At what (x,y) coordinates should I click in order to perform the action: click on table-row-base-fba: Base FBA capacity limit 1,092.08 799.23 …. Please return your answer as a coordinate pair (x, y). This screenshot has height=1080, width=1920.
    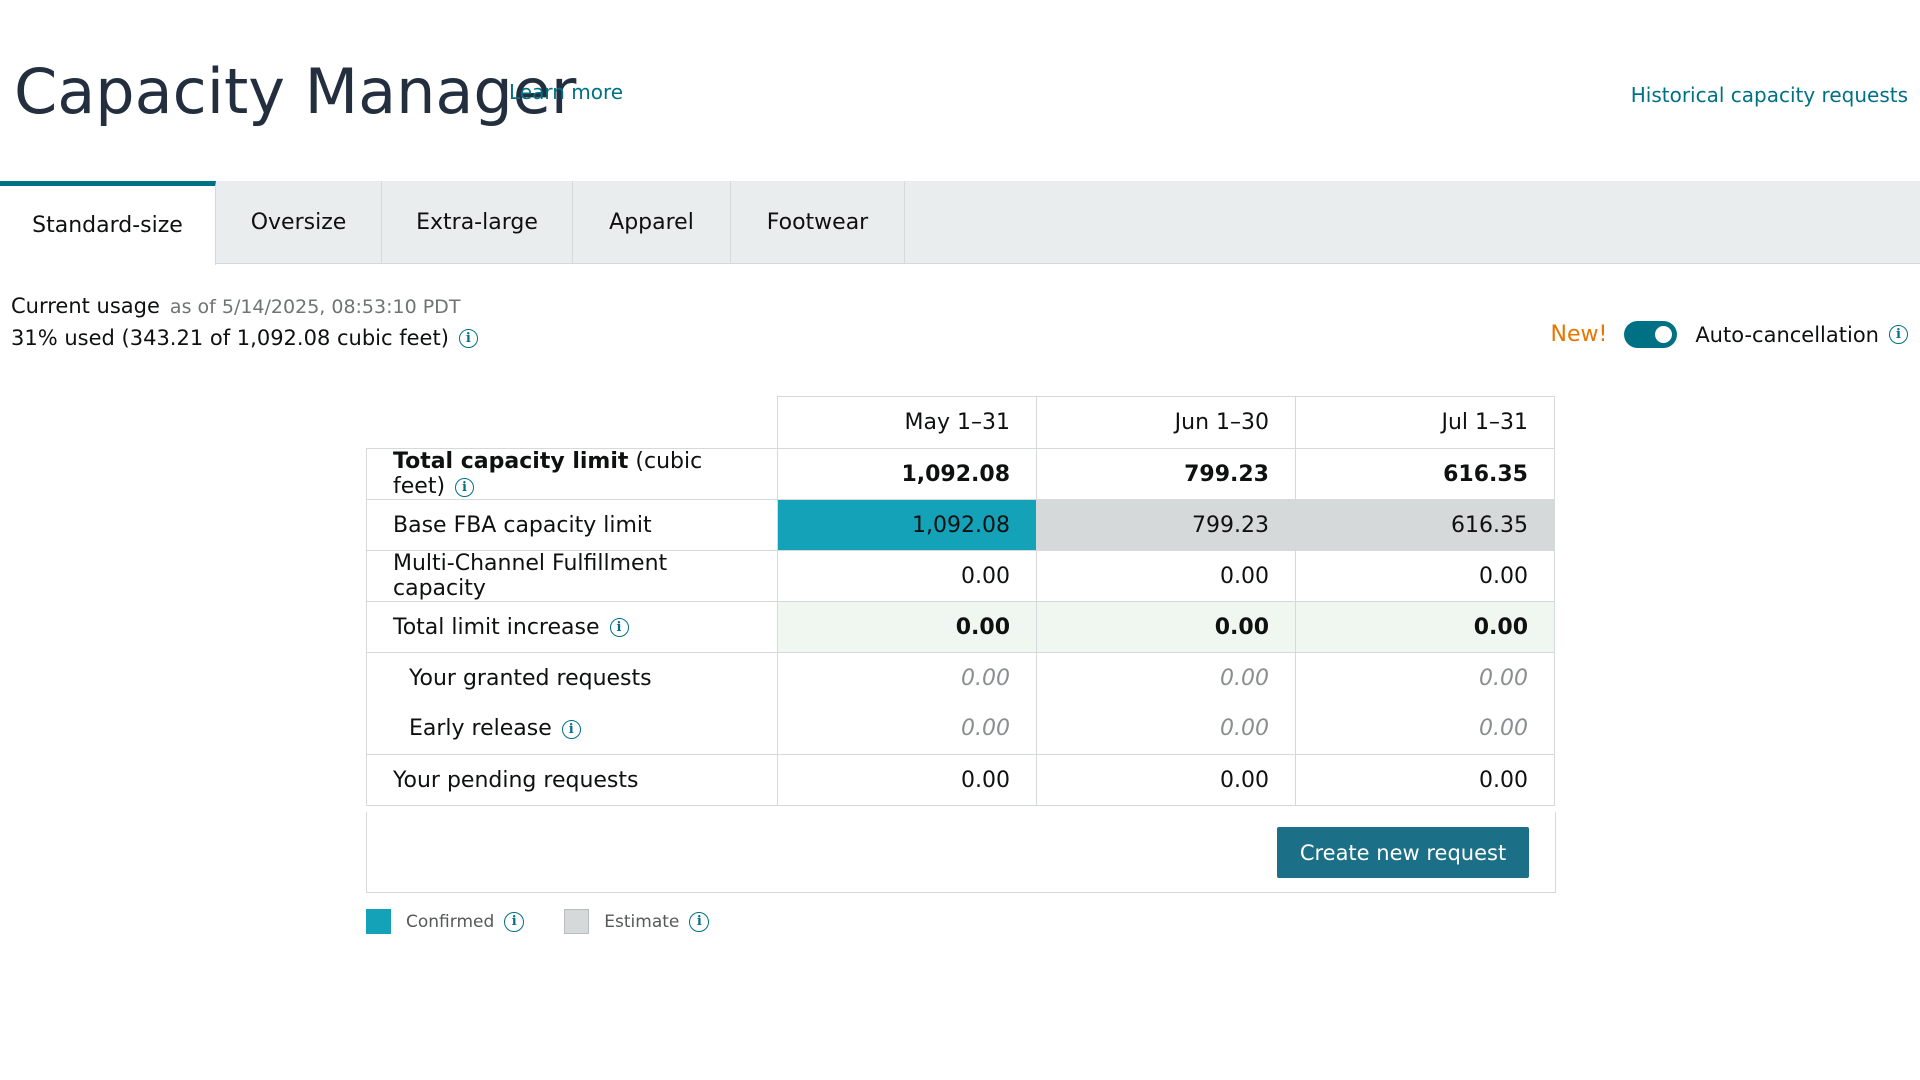
    Looking at the image, I should click on (960, 525).